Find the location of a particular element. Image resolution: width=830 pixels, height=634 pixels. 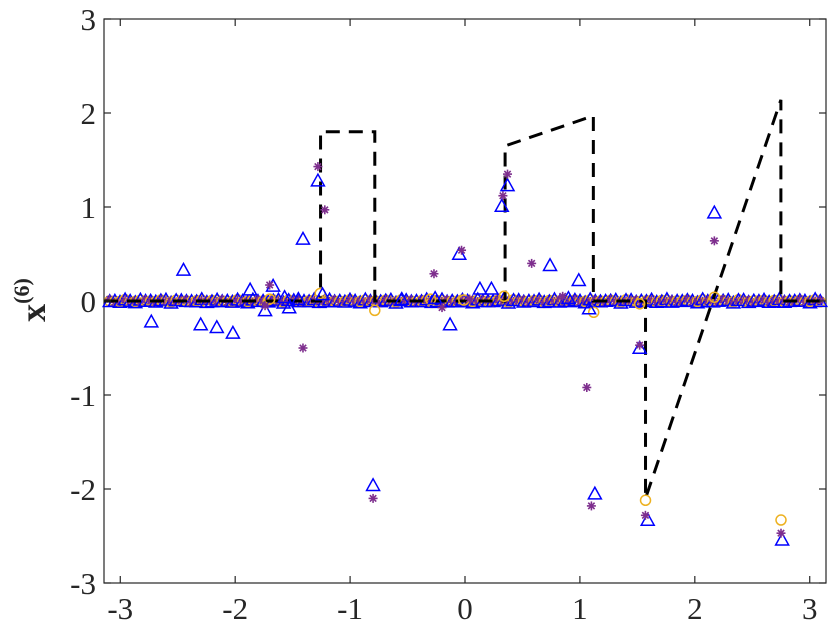

x-tick-label: 3 is located at coordinates (810, 608).